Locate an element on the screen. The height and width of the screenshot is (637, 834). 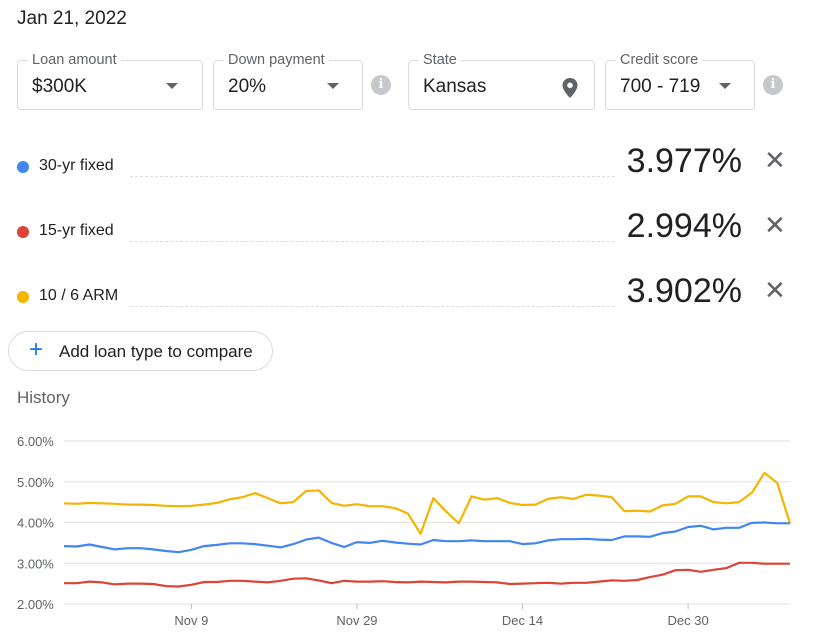
loan-row-15yr: 15-yr fixed 2.994% ✕ is located at coordinates (417, 230).